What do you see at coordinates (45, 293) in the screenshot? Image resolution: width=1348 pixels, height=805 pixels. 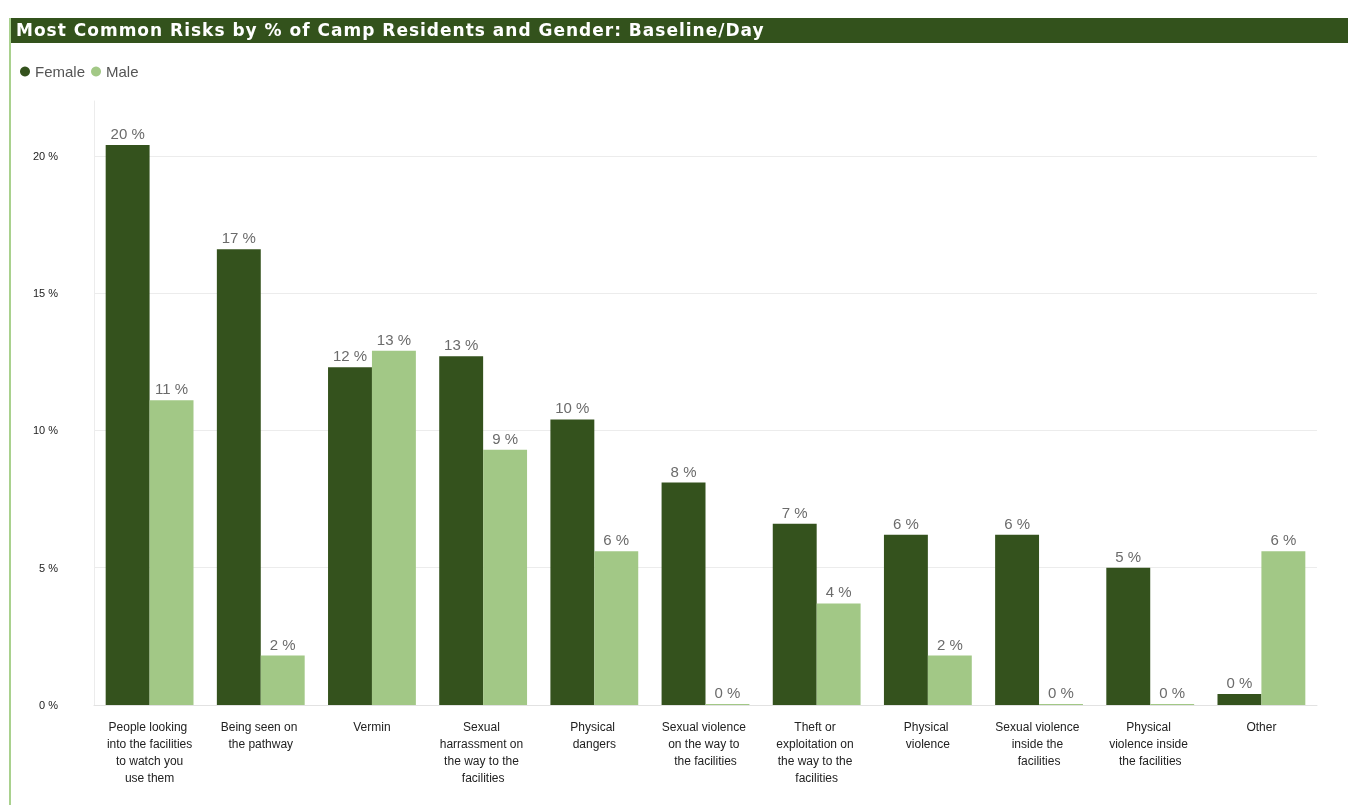 I see `y-tick-label: 15 %` at bounding box center [45, 293].